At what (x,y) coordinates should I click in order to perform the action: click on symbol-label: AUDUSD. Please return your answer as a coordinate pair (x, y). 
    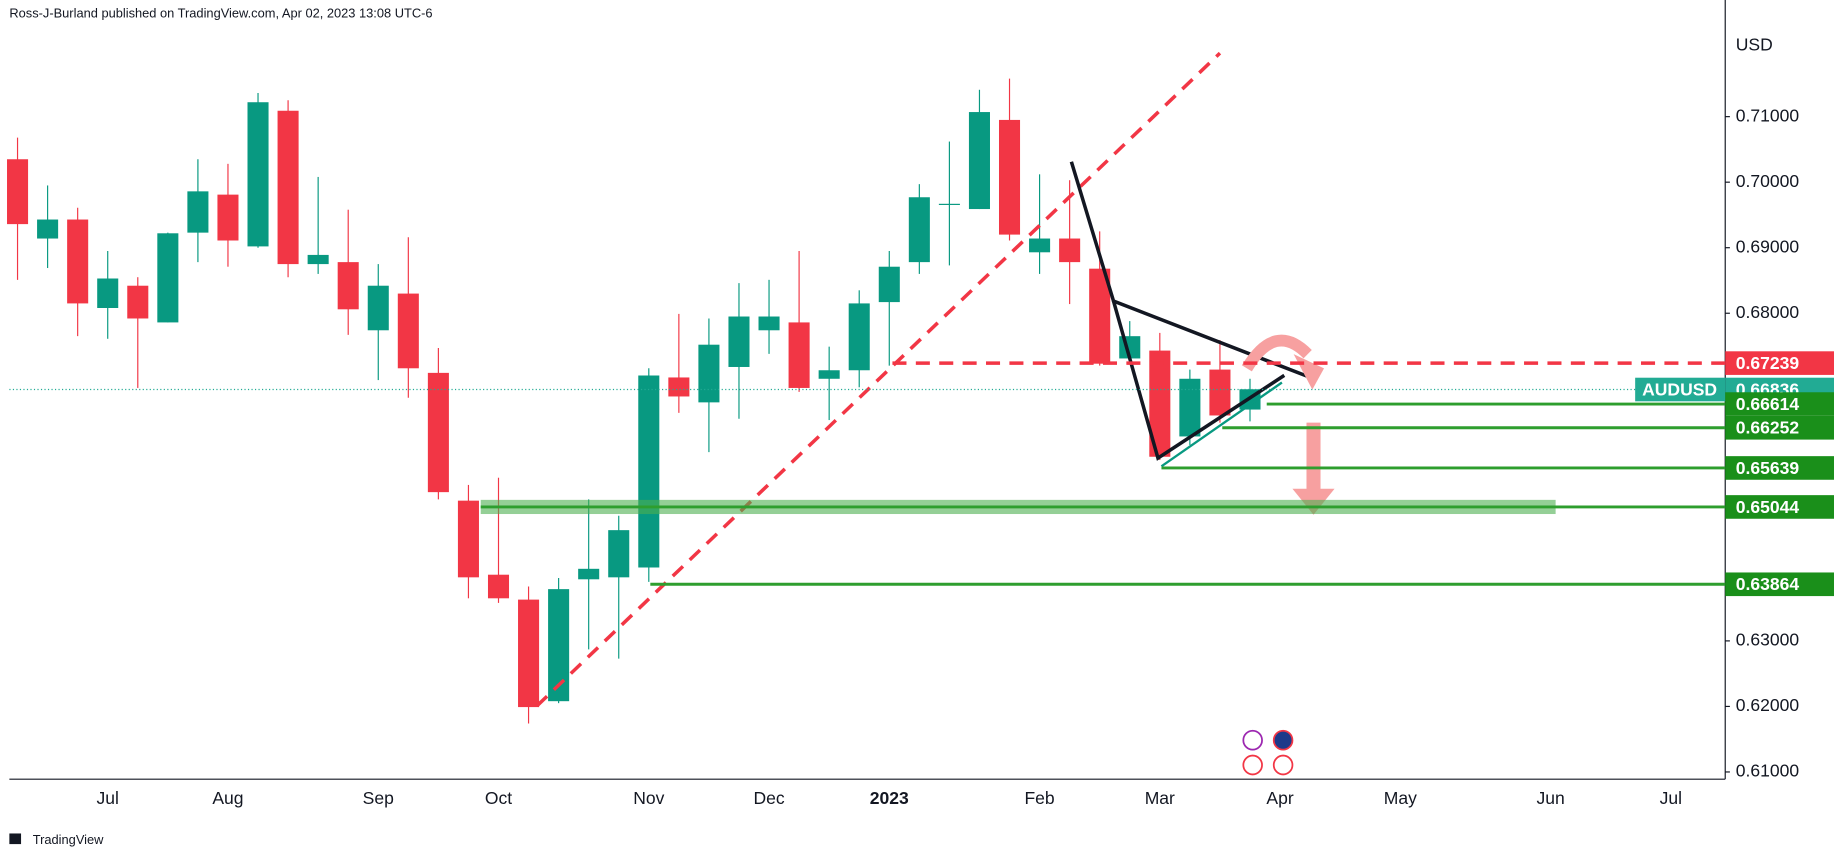
    Looking at the image, I should click on (1679, 389).